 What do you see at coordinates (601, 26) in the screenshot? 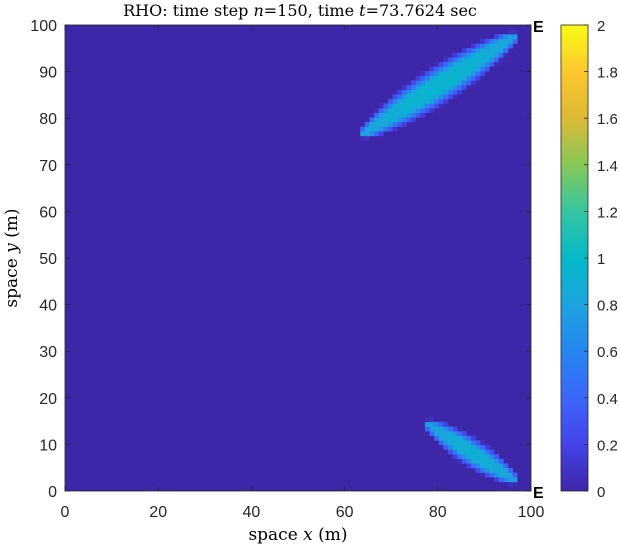
I see `colorbar-tick-label: 2` at bounding box center [601, 26].